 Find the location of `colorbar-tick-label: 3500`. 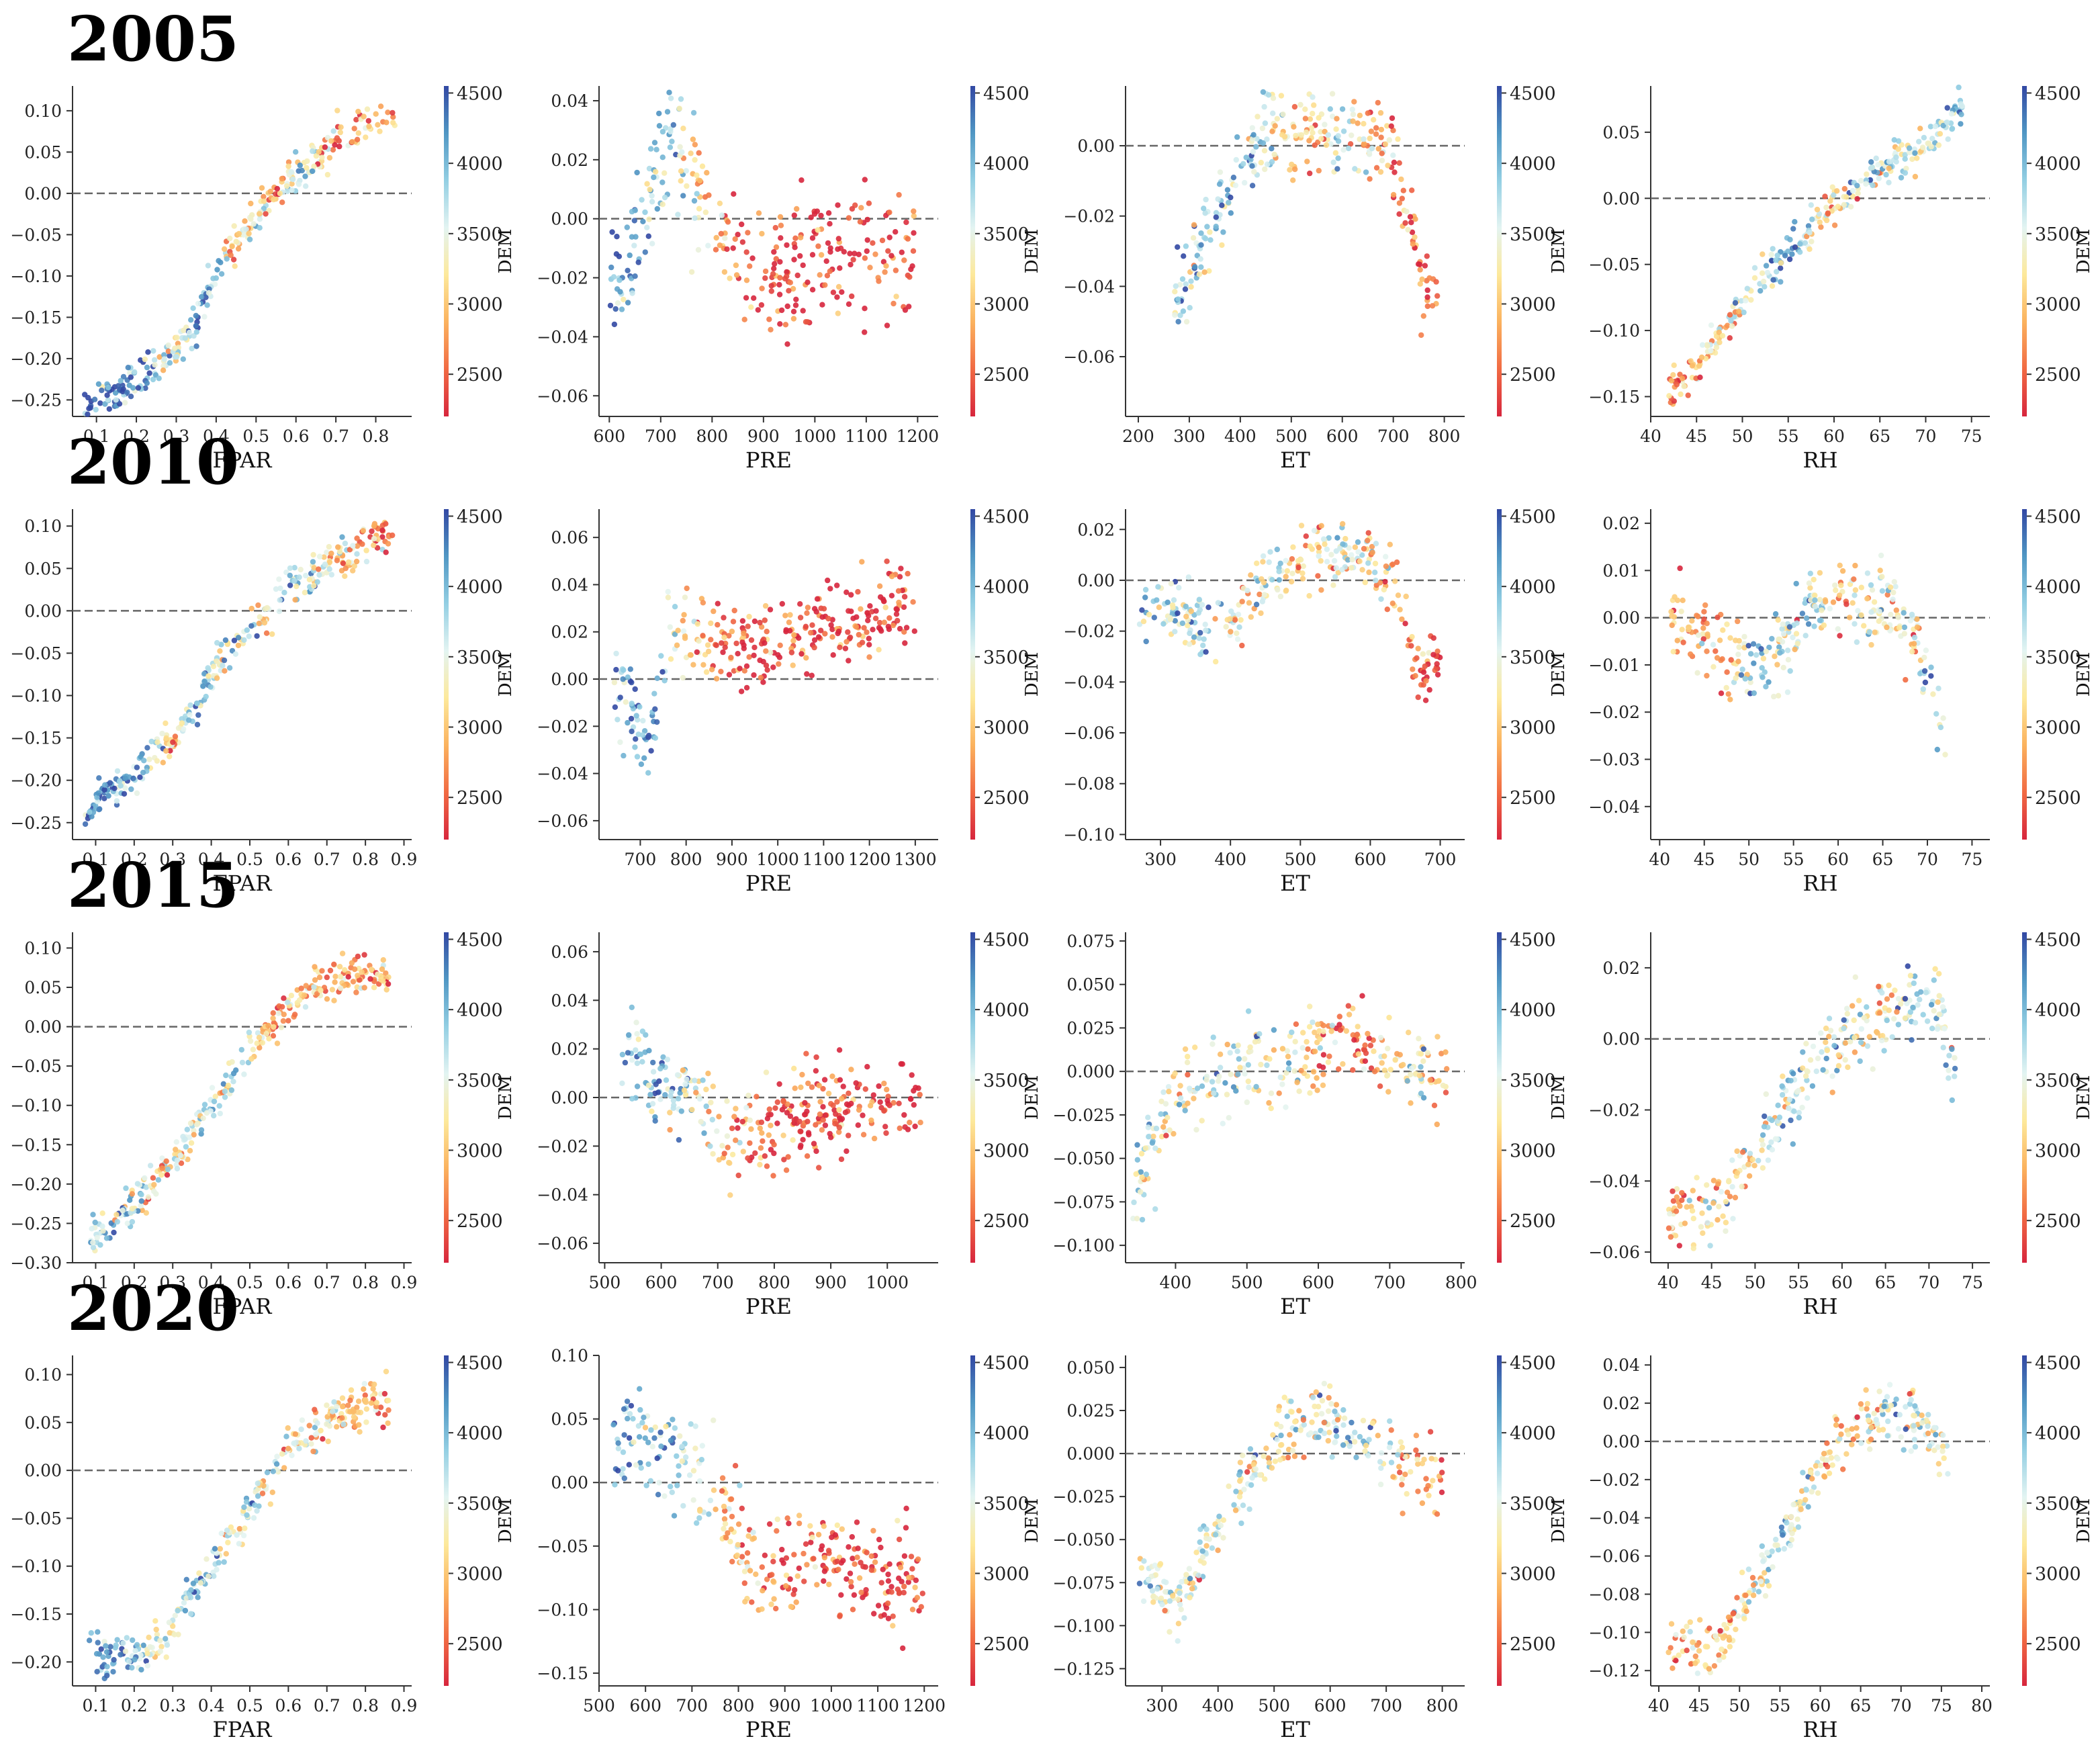

colorbar-tick-label: 3500 is located at coordinates (1006, 234).